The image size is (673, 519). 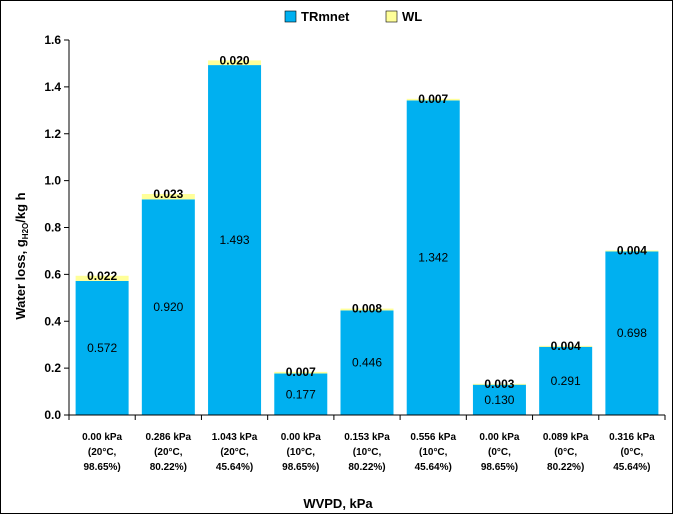 I want to click on legend-item-wl-swatch, so click(x=391, y=16).